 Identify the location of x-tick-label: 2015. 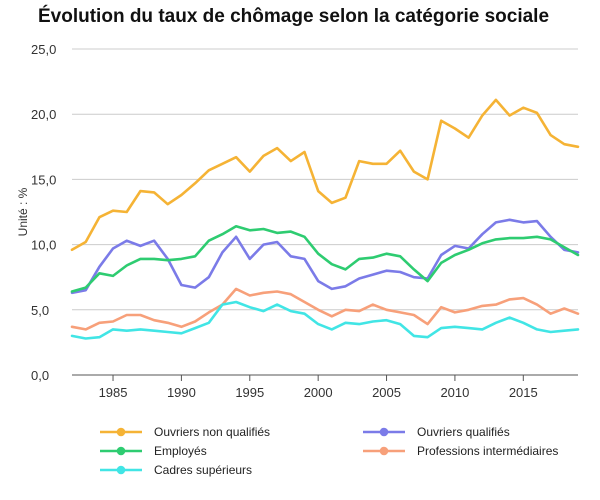
(523, 392).